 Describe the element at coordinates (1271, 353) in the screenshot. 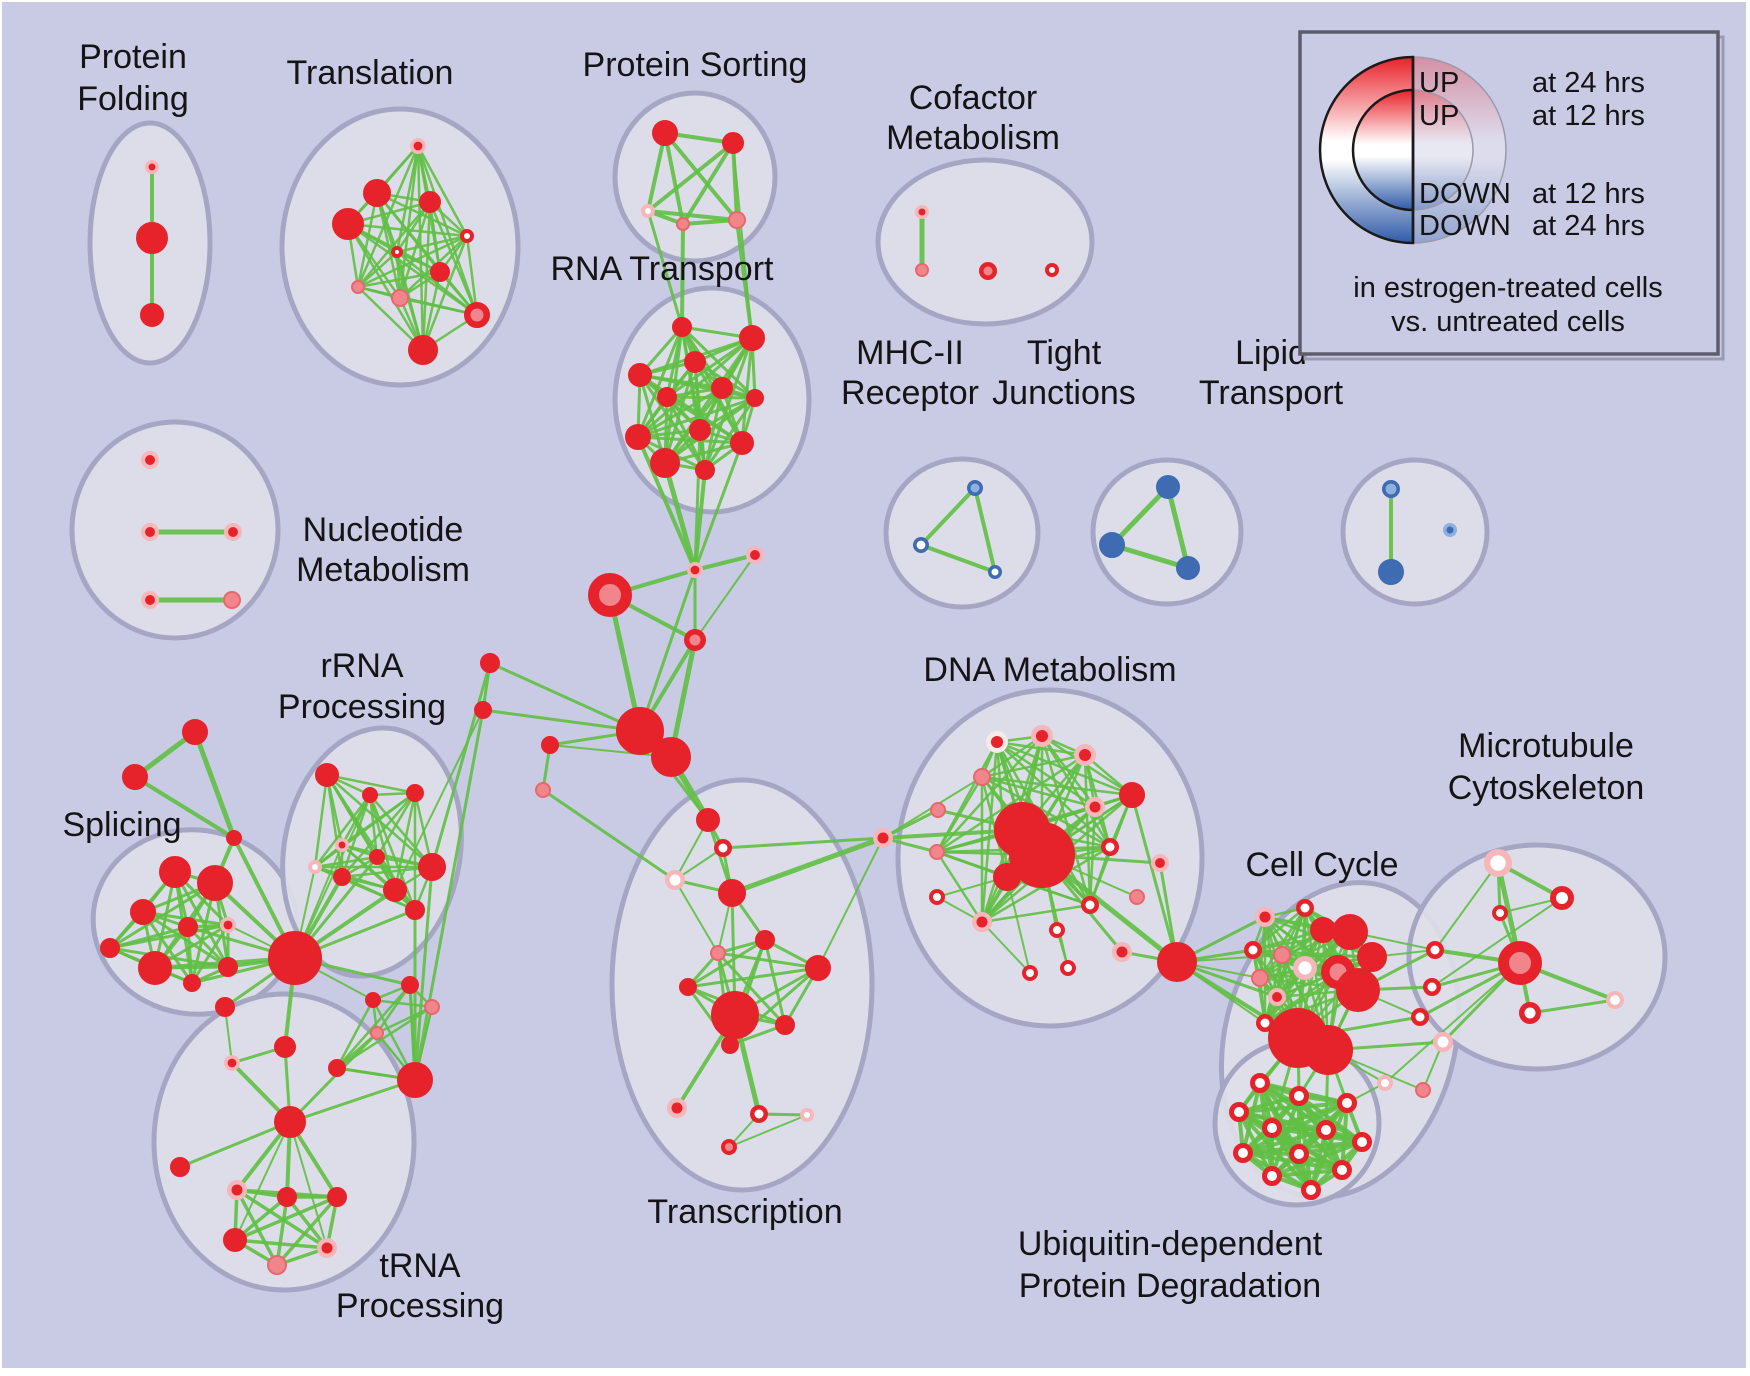

I see `cluster-label-lipid-transport: Lipid` at that location.